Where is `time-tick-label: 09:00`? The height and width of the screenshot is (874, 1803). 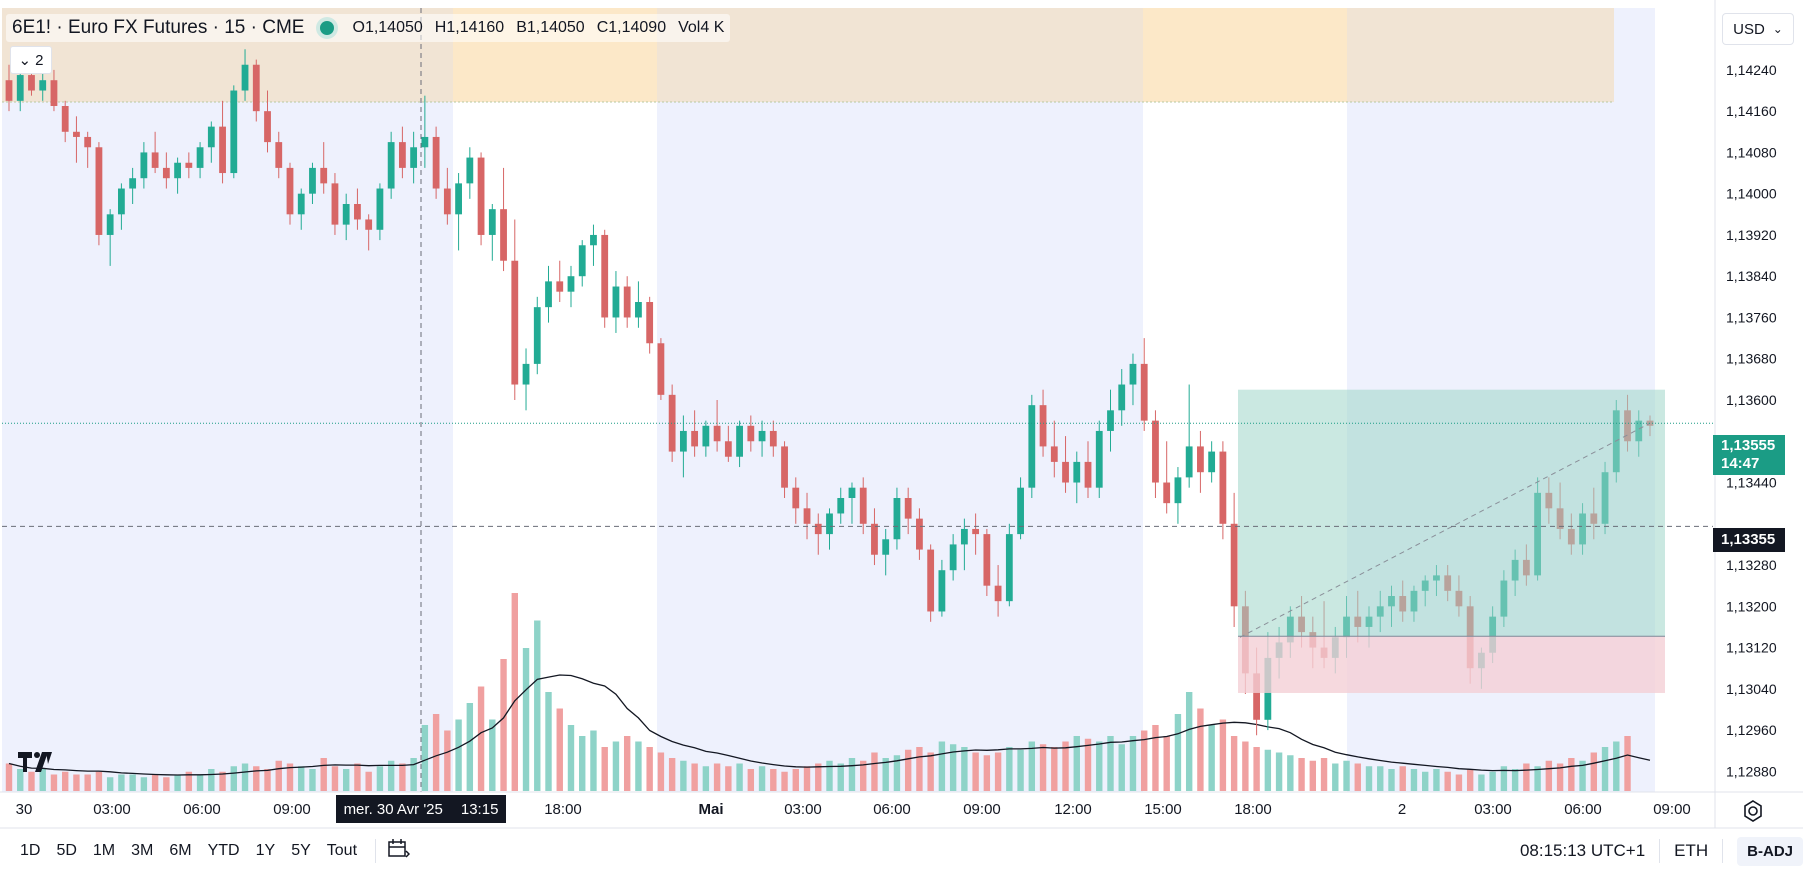 time-tick-label: 09:00 is located at coordinates (982, 809).